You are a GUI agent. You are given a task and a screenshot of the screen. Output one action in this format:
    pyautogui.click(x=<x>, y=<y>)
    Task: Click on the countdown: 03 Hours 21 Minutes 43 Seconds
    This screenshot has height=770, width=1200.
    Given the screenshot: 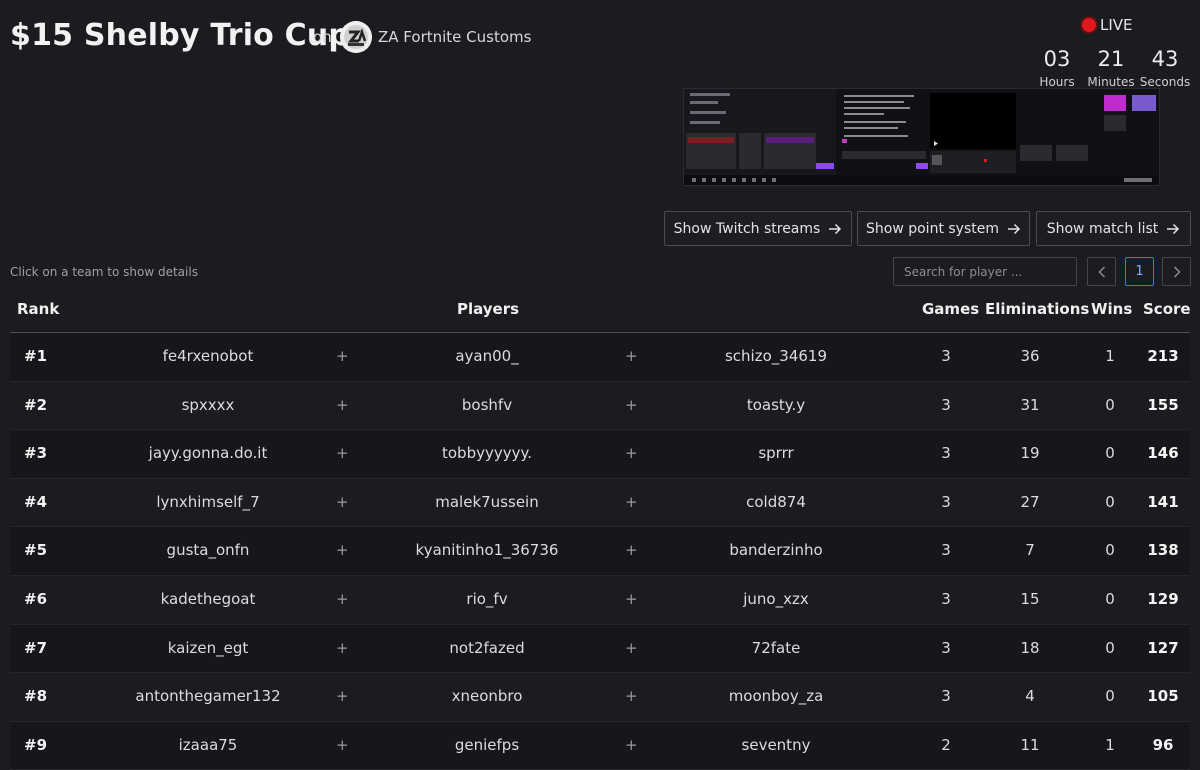 What is the action you would take?
    pyautogui.click(x=1111, y=67)
    